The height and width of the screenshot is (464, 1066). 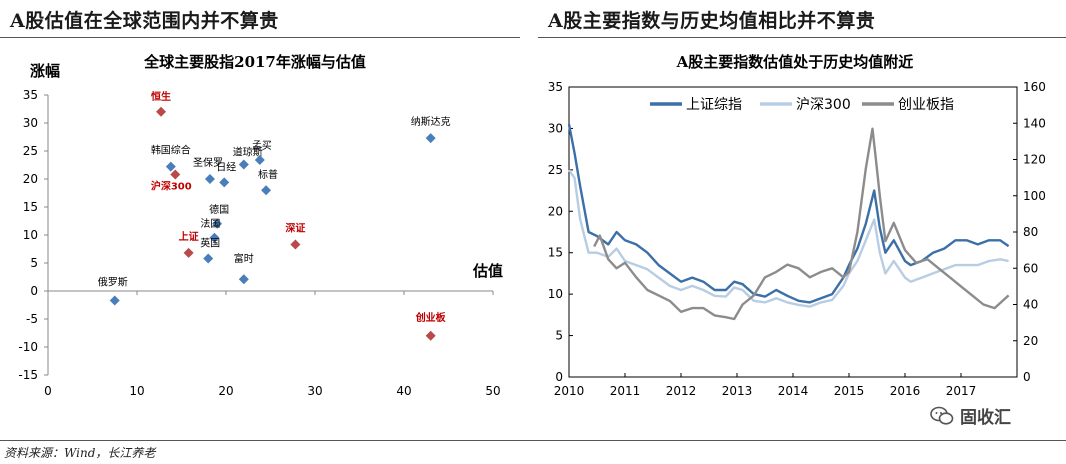 What do you see at coordinates (32, 319) in the screenshot?
I see `scatter-ytick-label: -5` at bounding box center [32, 319].